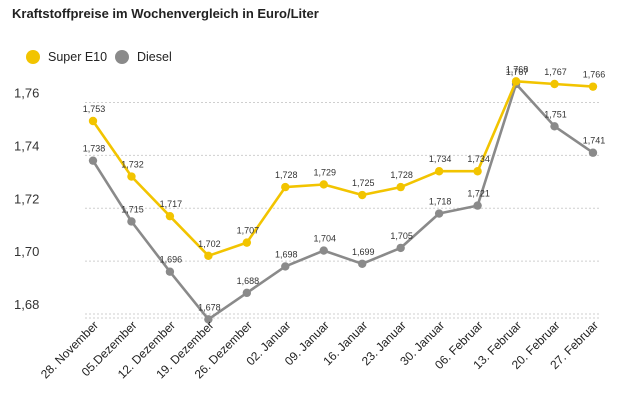  What do you see at coordinates (248, 231) in the screenshot?
I see `data-label-super-e10: 1,707` at bounding box center [248, 231].